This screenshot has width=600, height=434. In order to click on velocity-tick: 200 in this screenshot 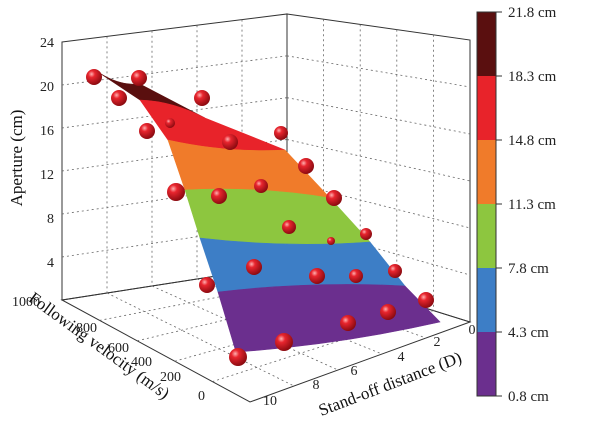, I will do `click(170, 377)`.